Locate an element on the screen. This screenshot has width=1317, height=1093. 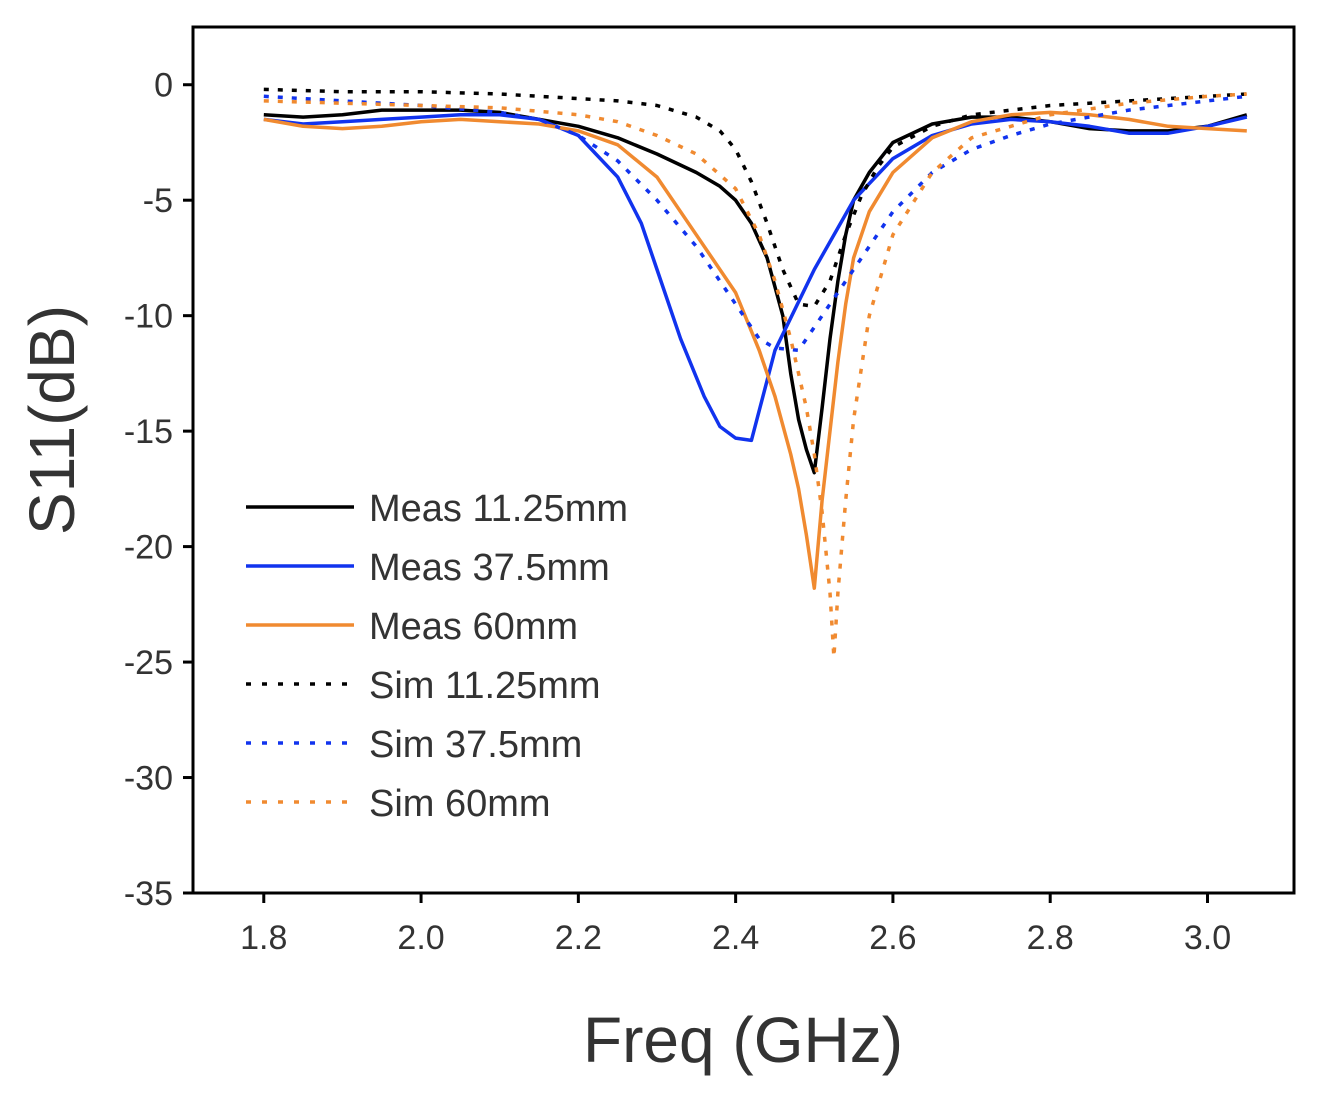
y-axis-title: S11(dB) is located at coordinates (52, 420).